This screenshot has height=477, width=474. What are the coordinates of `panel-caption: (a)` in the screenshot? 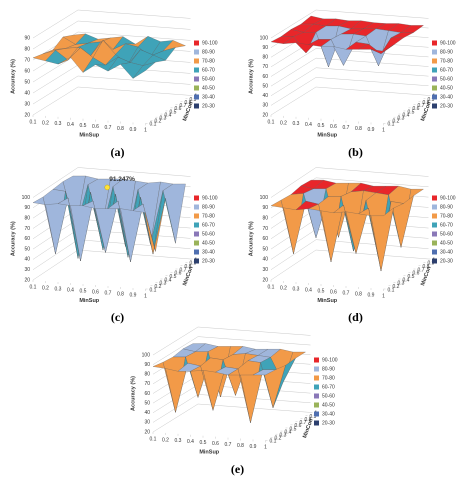 It's located at (118, 152).